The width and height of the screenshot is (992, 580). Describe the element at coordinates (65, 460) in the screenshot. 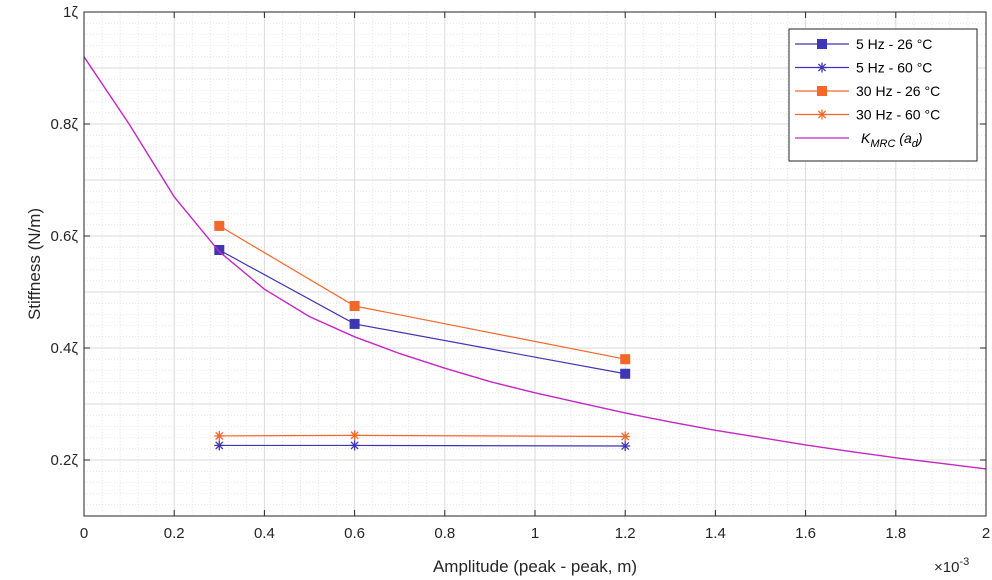

I see `y-tick-label: 0.2ζ` at that location.